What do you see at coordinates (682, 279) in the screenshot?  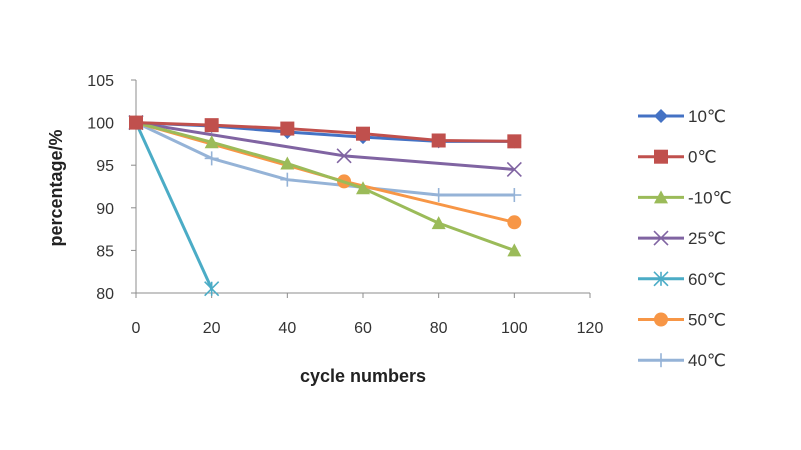 I see `legend-item: 60℃` at bounding box center [682, 279].